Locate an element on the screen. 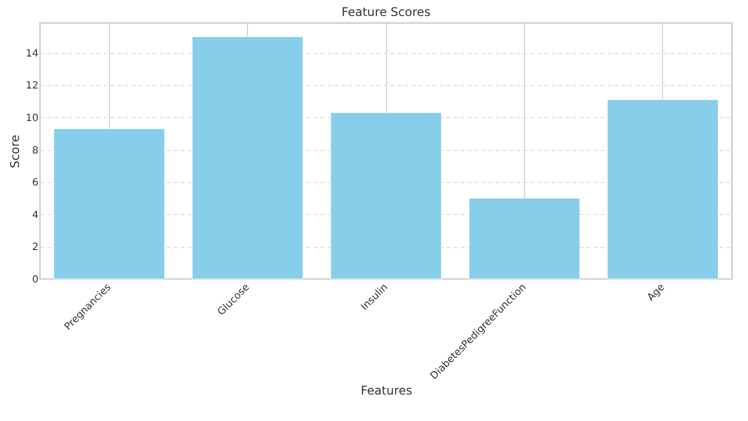 The image size is (748, 421). x-tick-label: Age is located at coordinates (657, 293).